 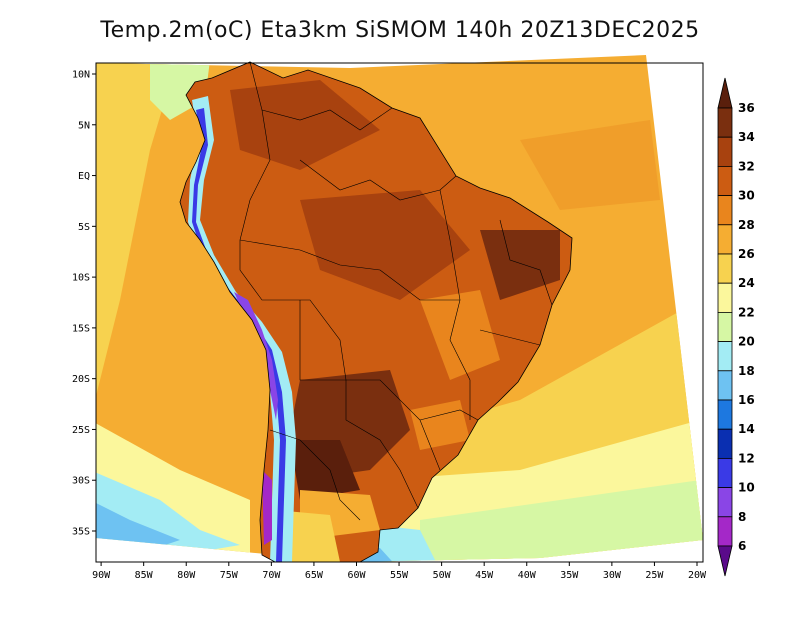 I want to click on lon-tick-label: 50W, so click(x=442, y=575).